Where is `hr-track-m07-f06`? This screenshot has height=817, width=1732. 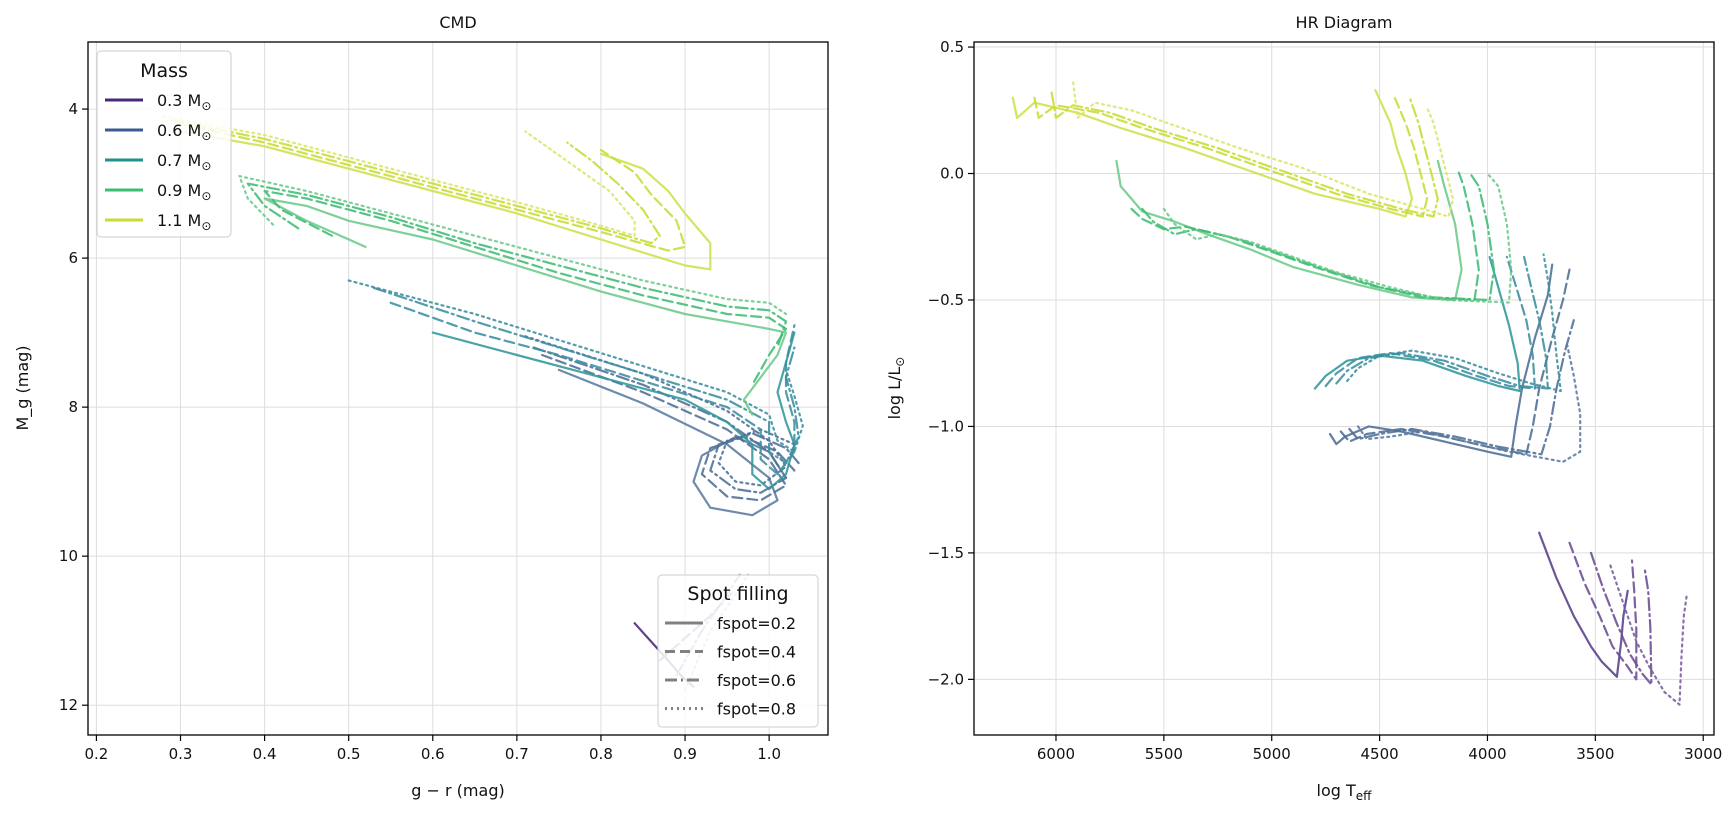
hr-track-m07-f06 is located at coordinates (1442, 322).